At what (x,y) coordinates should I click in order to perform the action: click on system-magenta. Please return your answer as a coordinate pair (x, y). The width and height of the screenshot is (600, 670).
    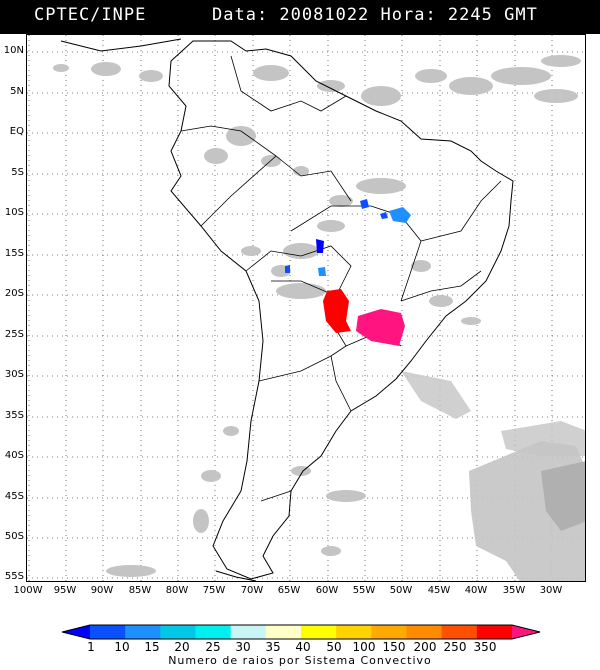
    Looking at the image, I should click on (380, 327).